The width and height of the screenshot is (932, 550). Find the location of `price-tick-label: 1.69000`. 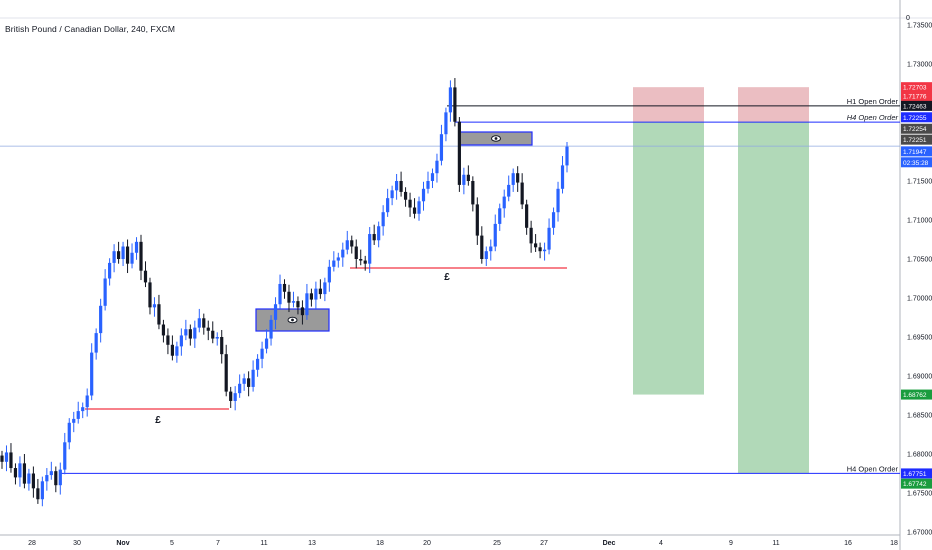

price-tick-label: 1.69000 is located at coordinates (919, 377).